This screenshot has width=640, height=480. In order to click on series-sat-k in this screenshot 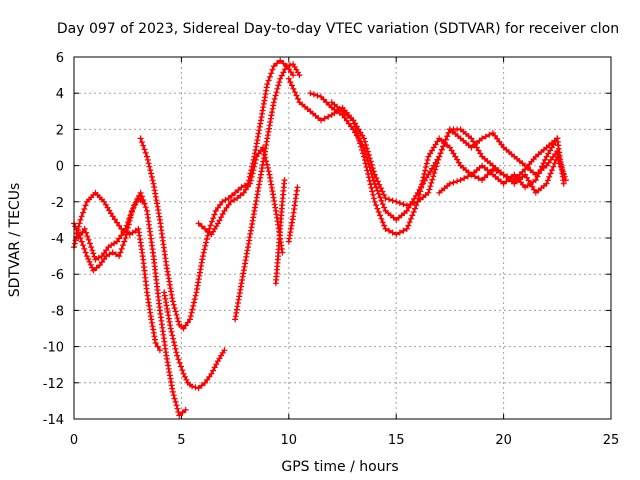, I will do `click(426, 156)`.